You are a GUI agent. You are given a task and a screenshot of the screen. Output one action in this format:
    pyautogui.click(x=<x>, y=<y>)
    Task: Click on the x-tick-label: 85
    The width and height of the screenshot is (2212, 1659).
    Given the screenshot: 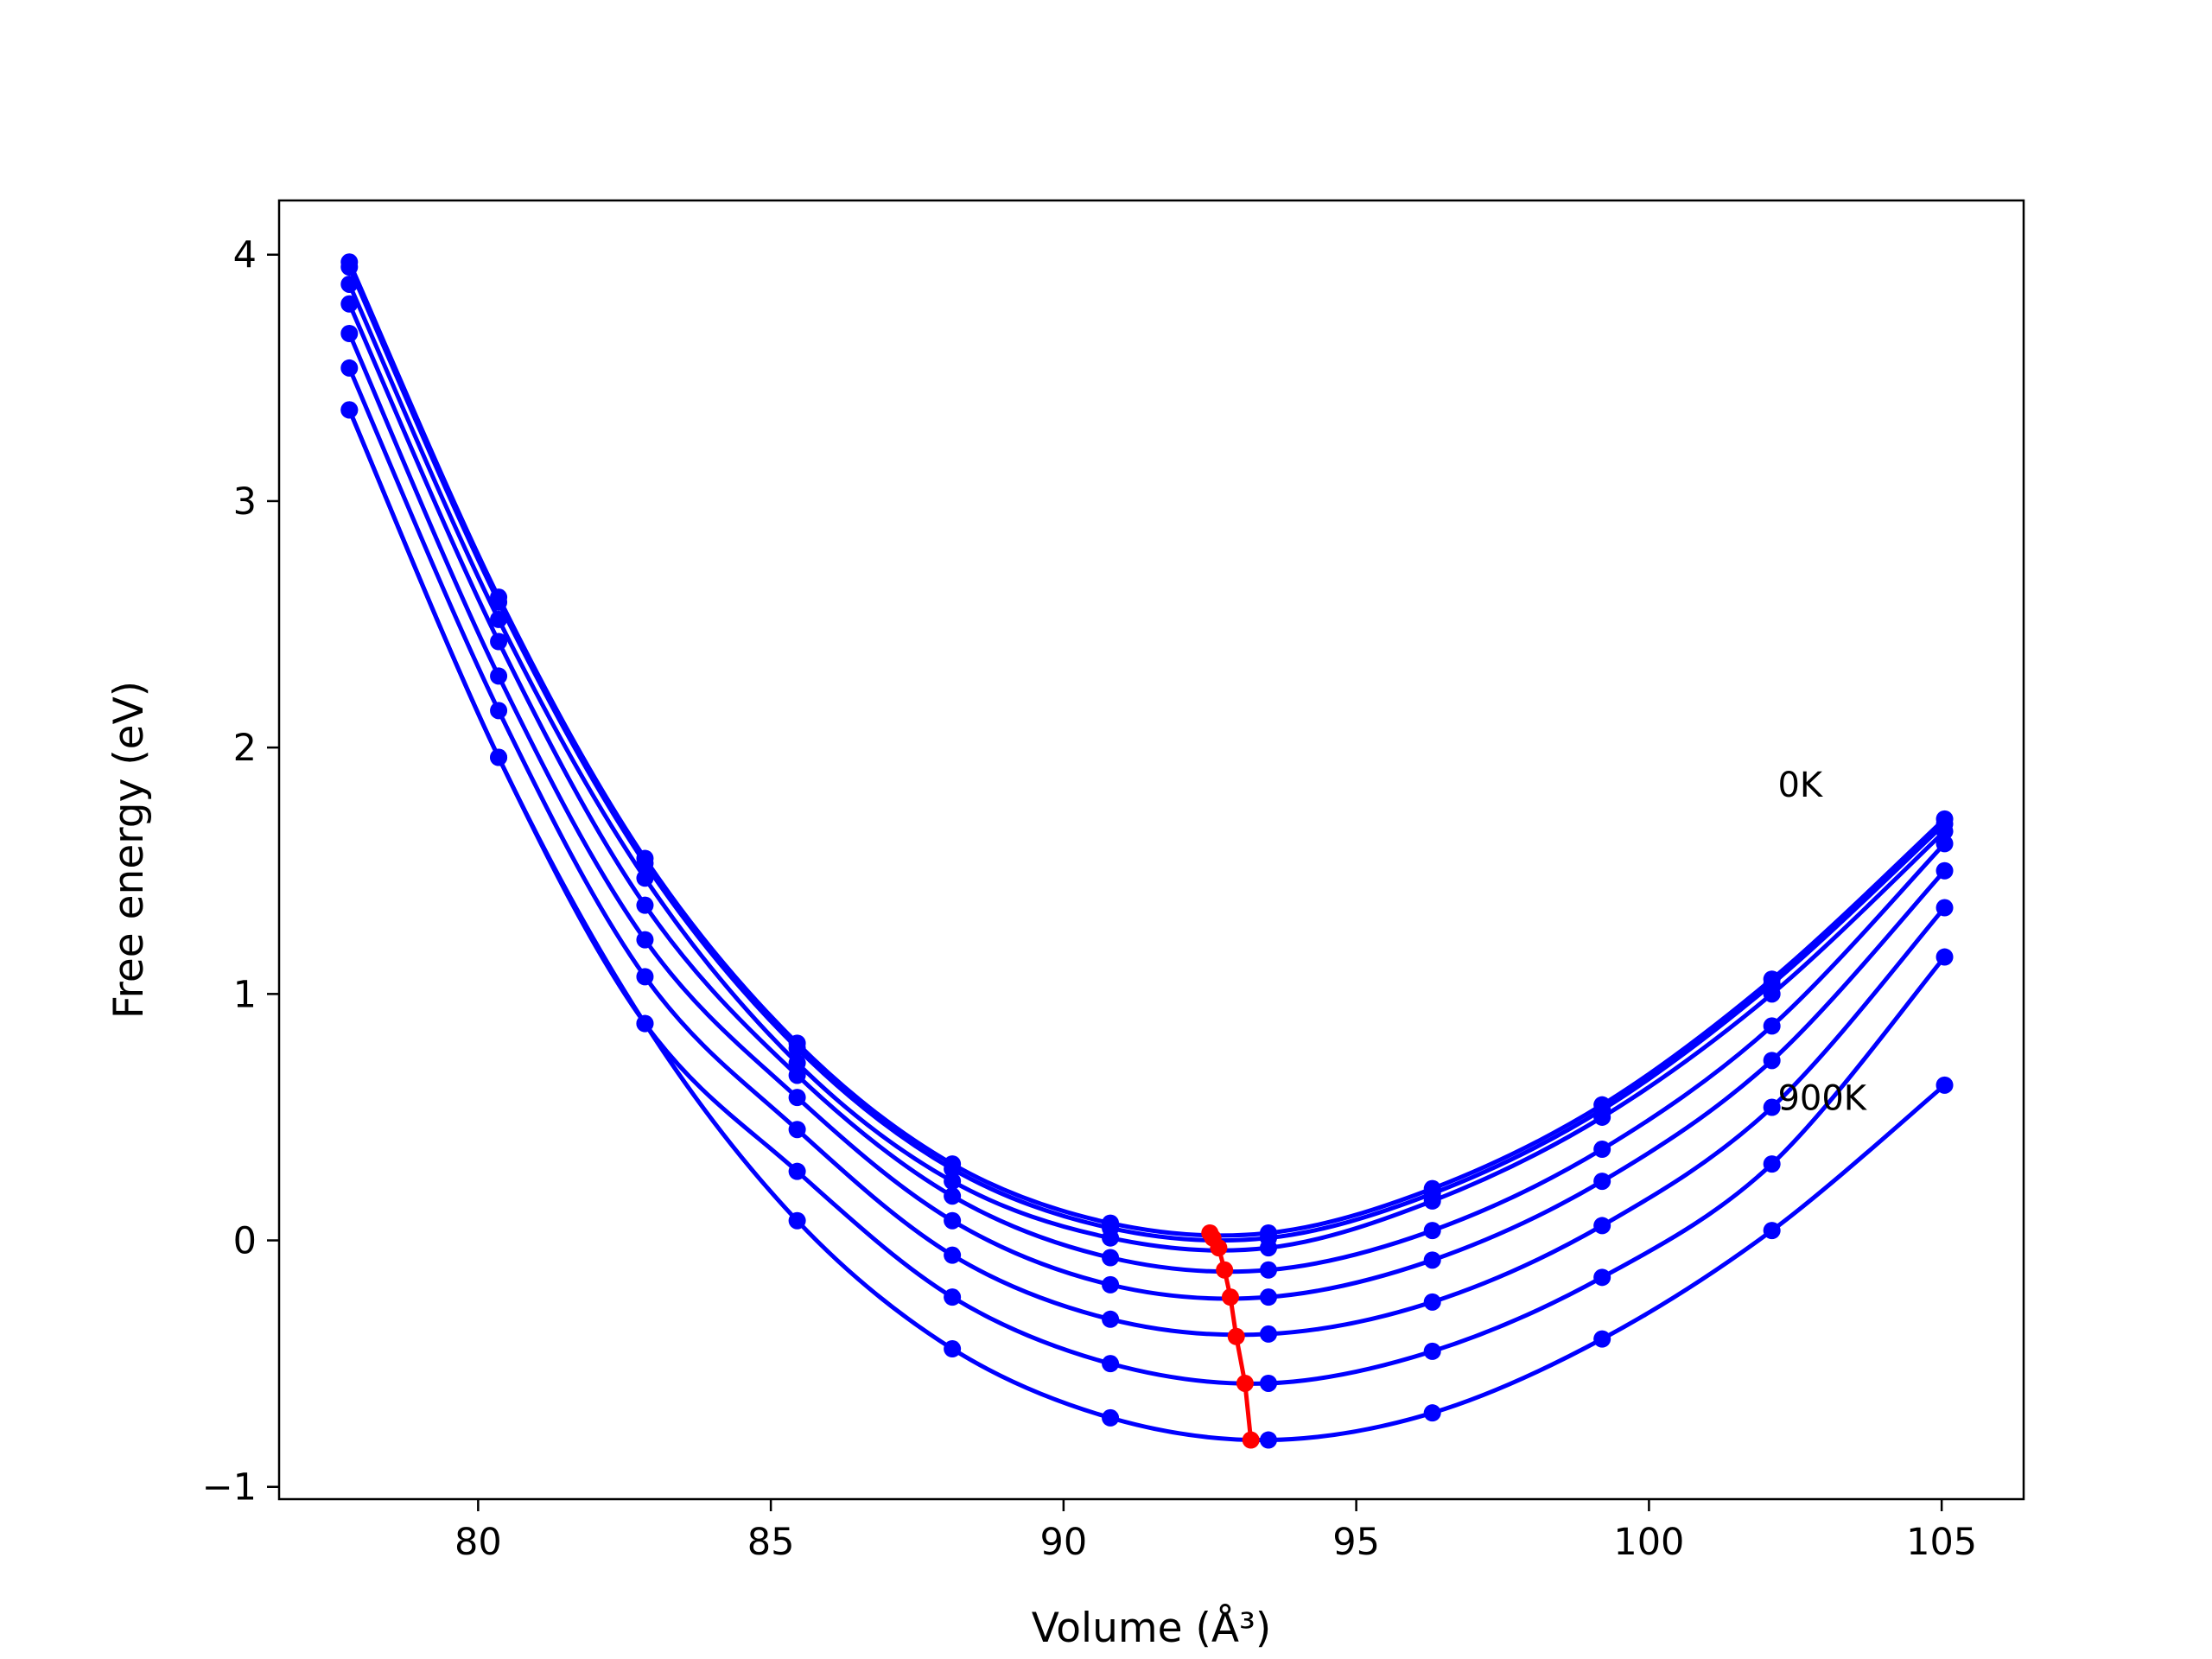 What is the action you would take?
    pyautogui.click(x=771, y=1542)
    